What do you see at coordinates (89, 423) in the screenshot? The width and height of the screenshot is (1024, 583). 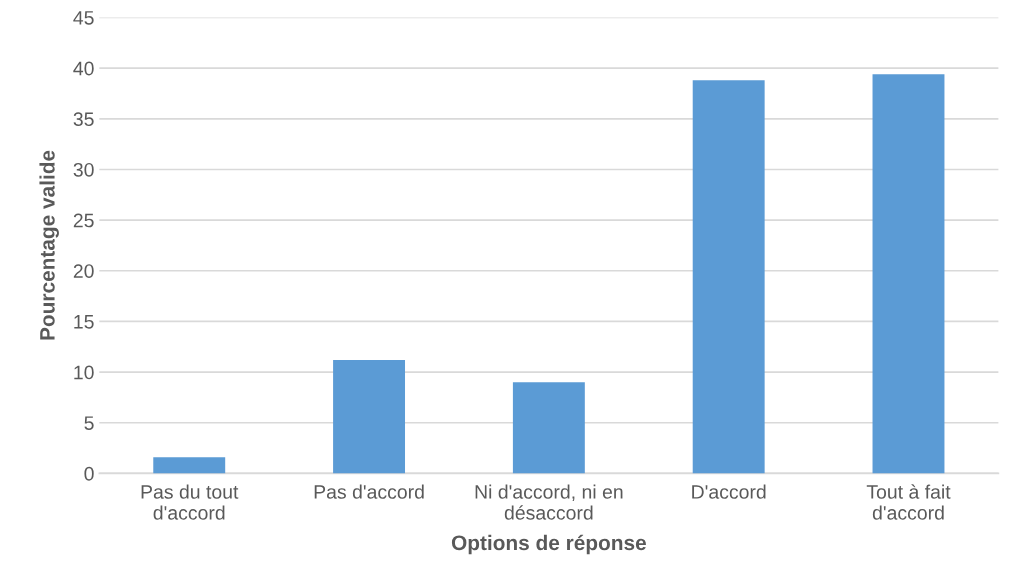 I see `y-tick-label: 5` at bounding box center [89, 423].